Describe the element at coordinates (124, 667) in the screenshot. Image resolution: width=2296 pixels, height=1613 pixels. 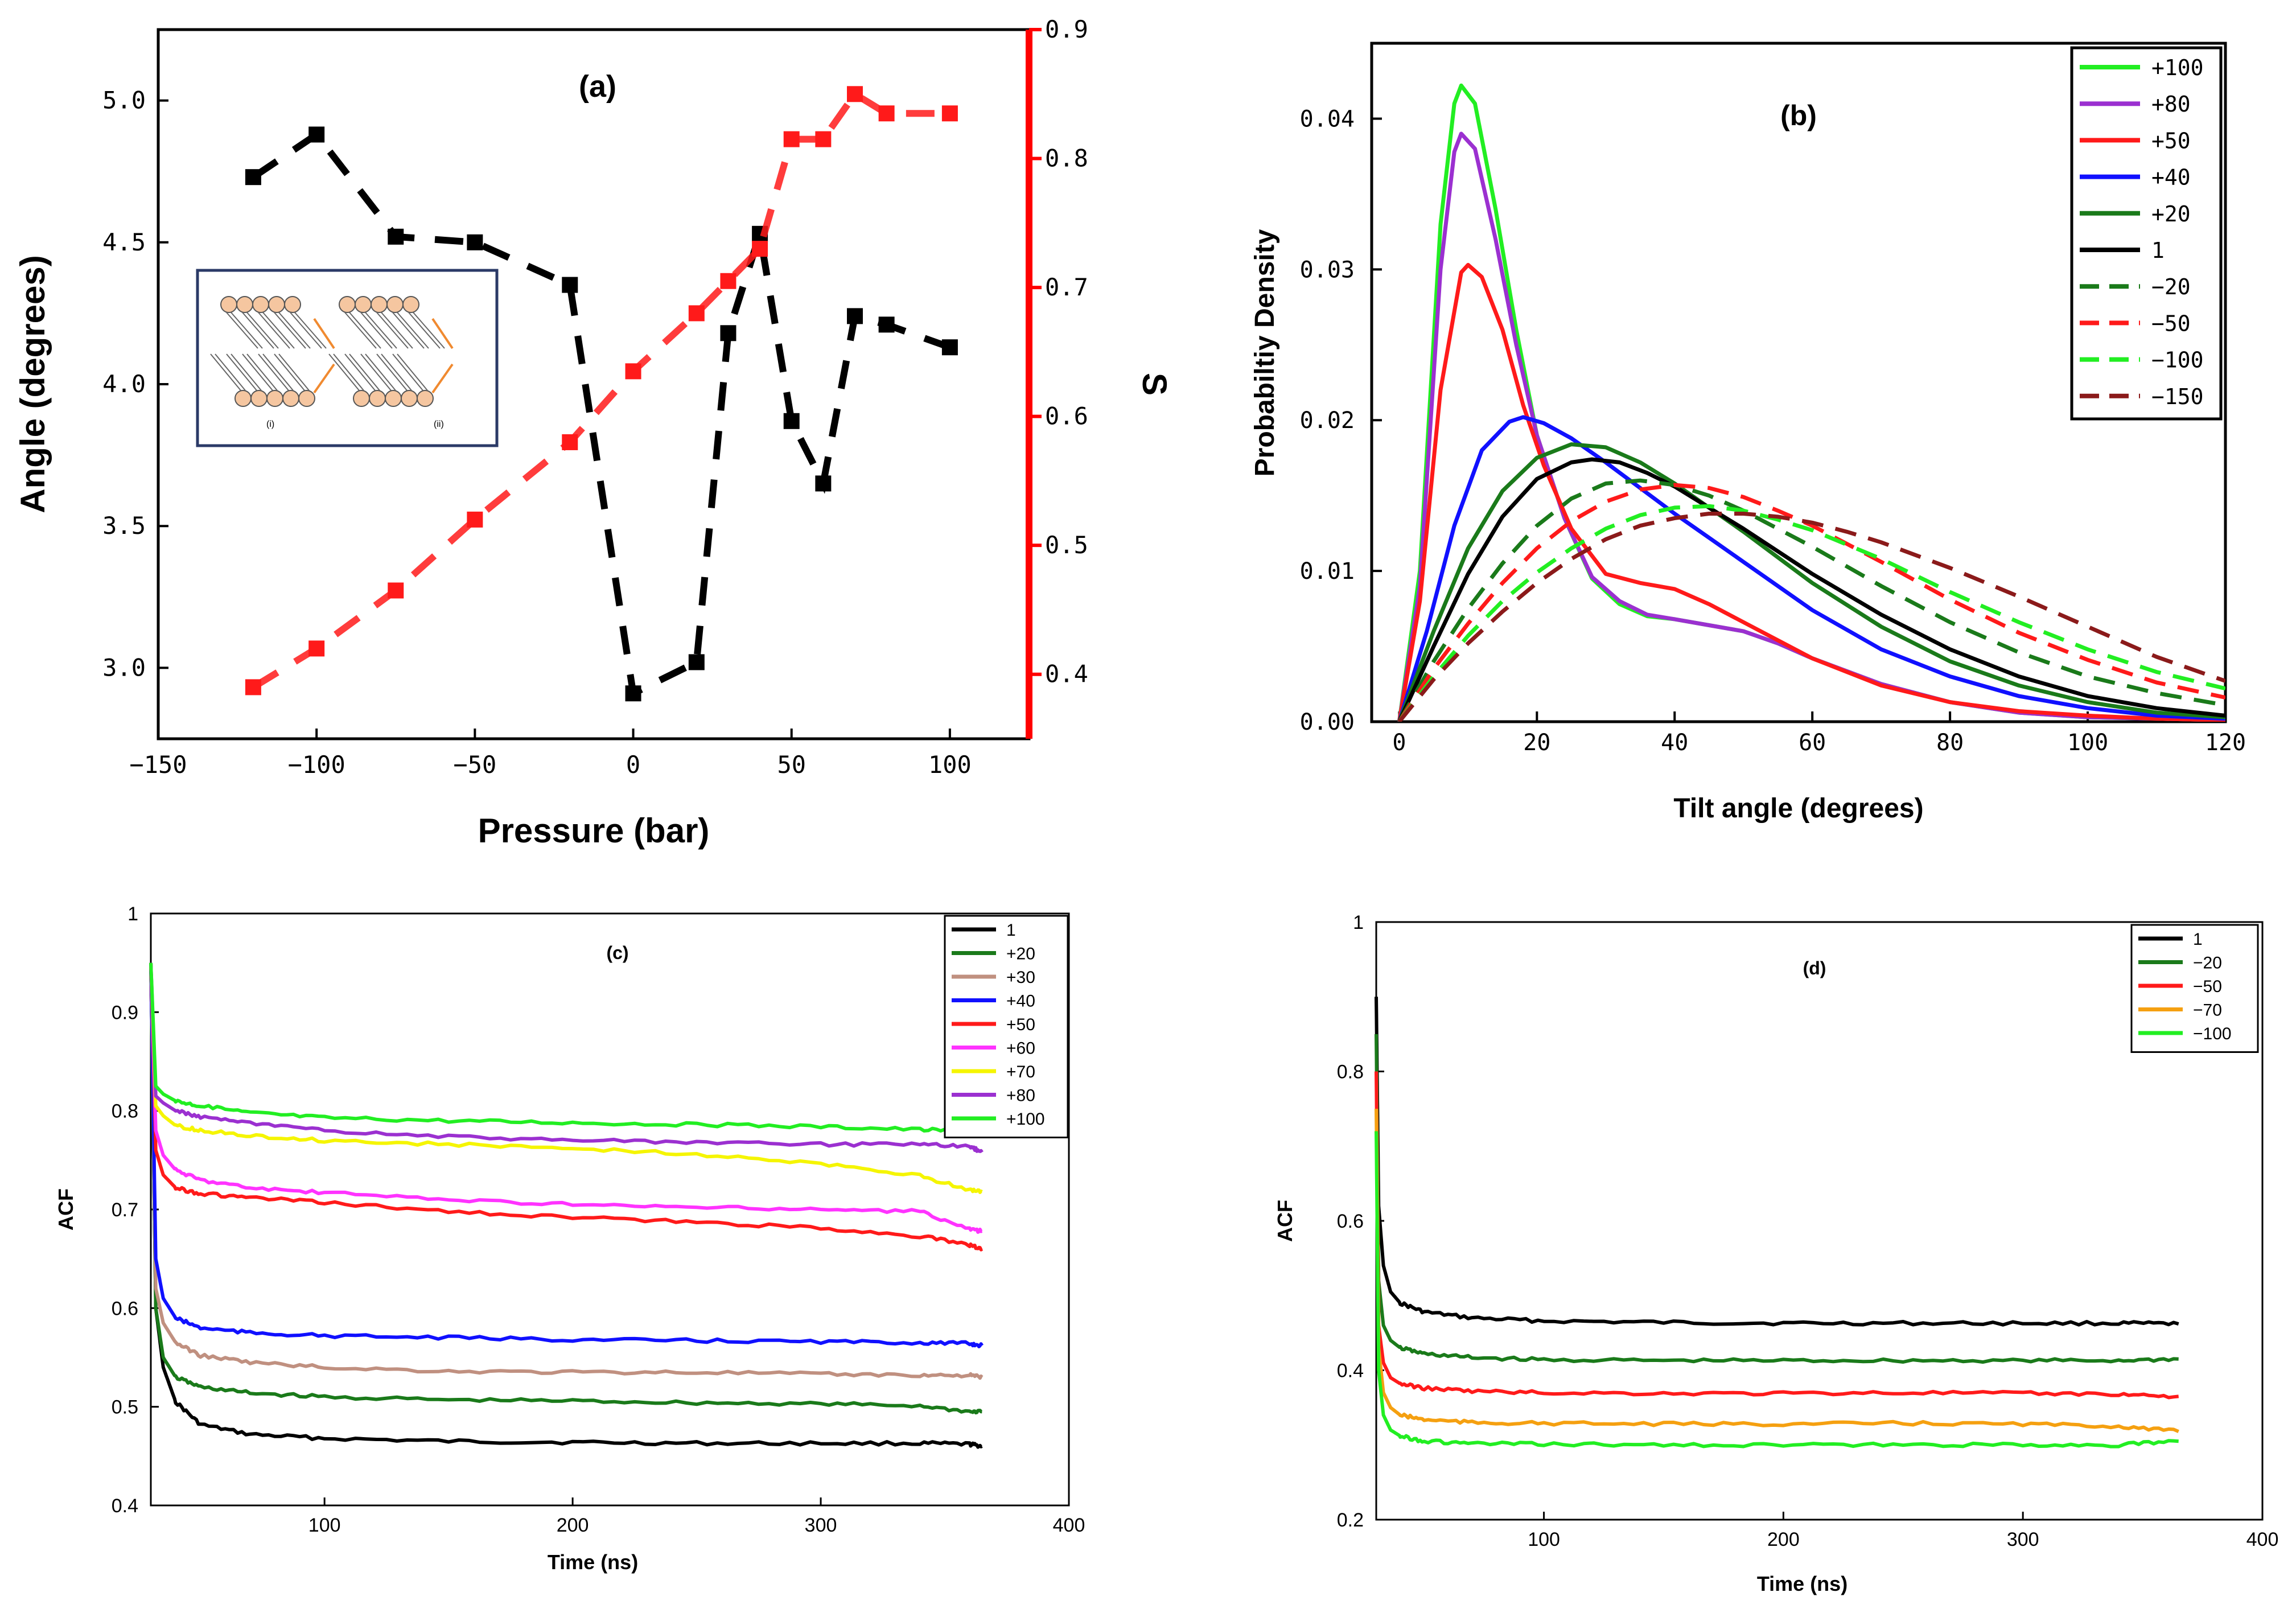
I see `y-tick-label: 3.0` at that location.